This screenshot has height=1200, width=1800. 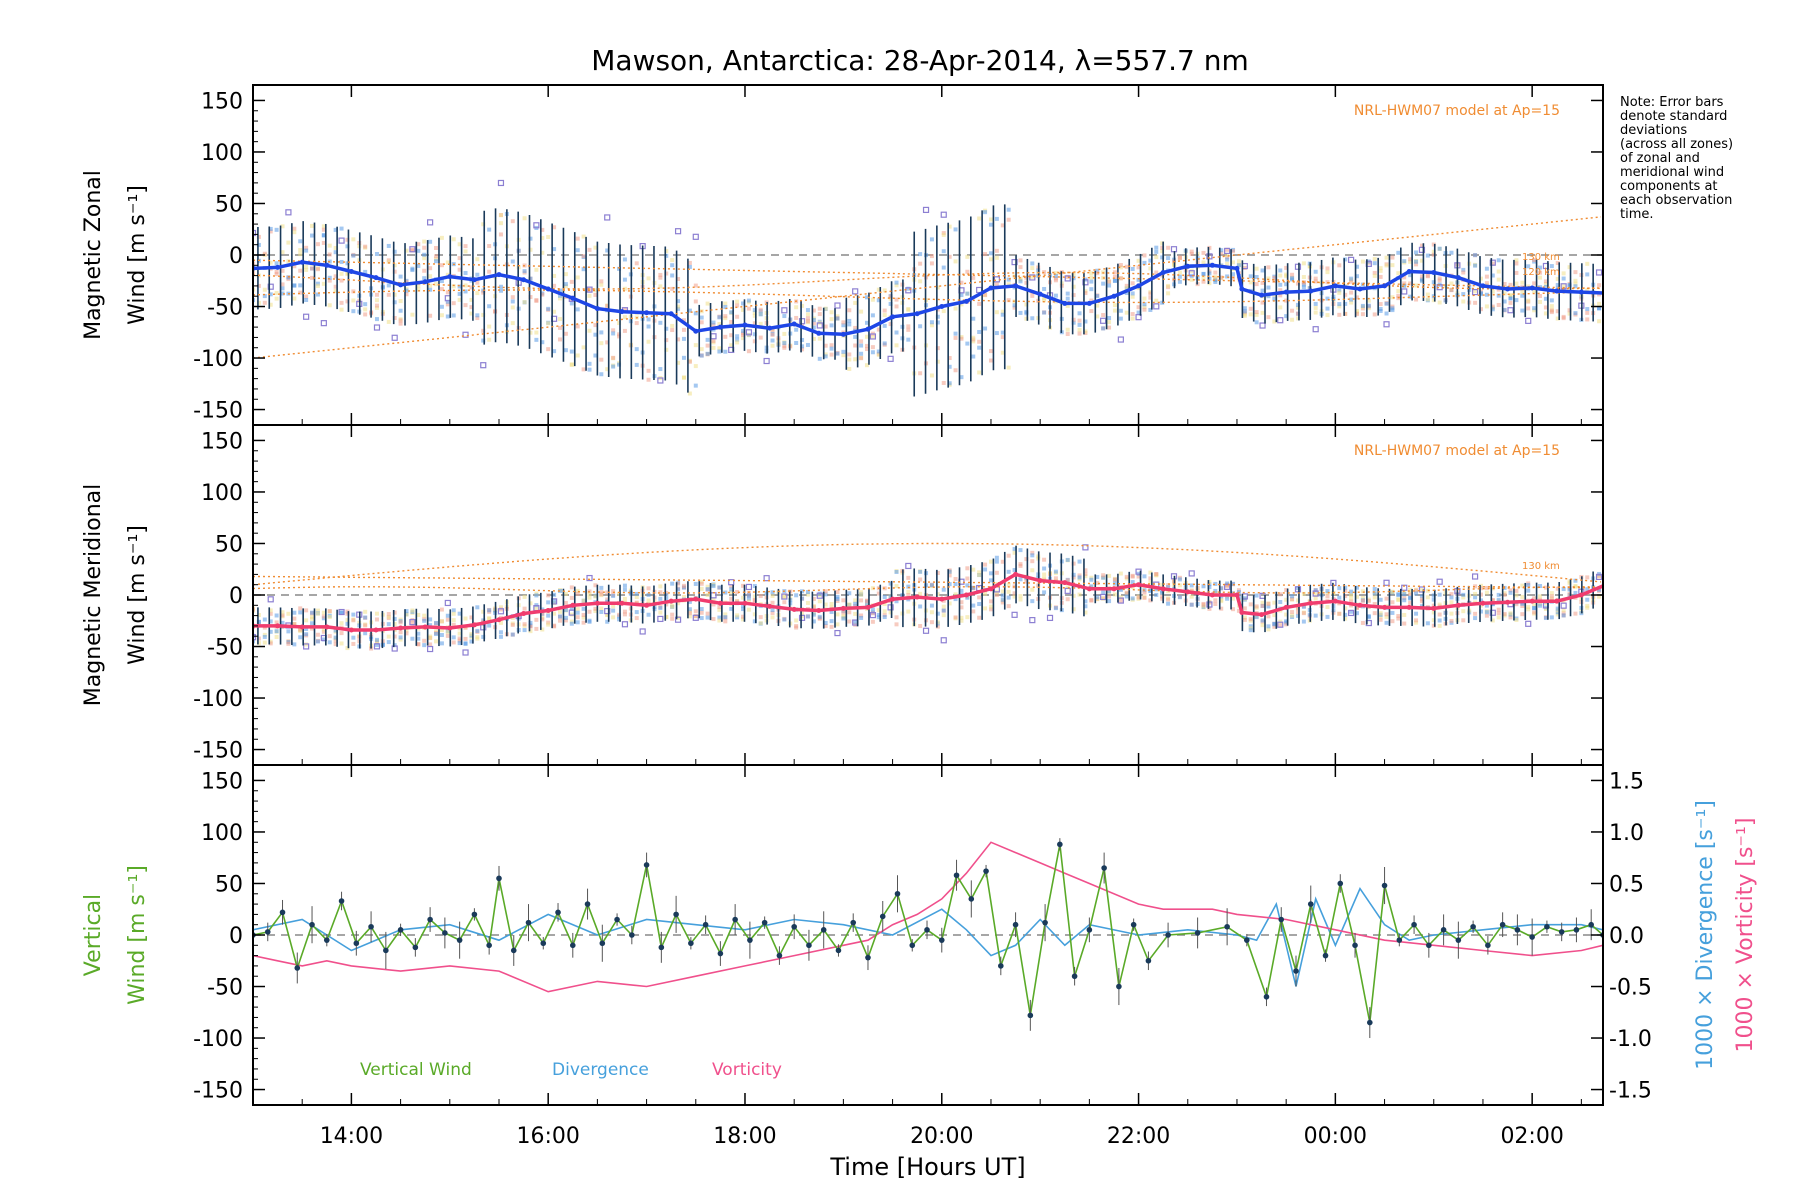 I want to click on y-tick-label: -100, so click(x=218, y=359).